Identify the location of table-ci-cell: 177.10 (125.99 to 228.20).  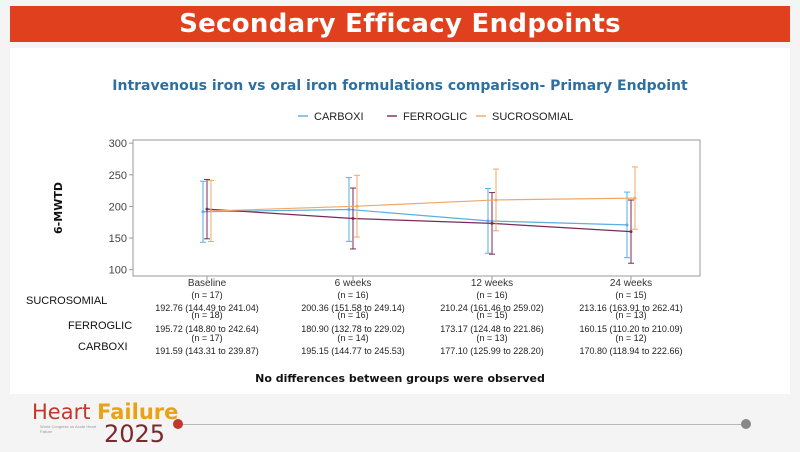
(492, 351).